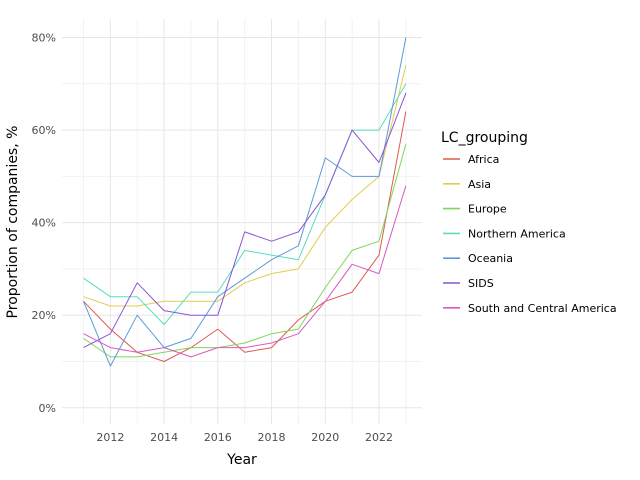 This screenshot has height=480, width=640. Describe the element at coordinates (164, 437) in the screenshot. I see `x-tick-label: 2014` at that location.